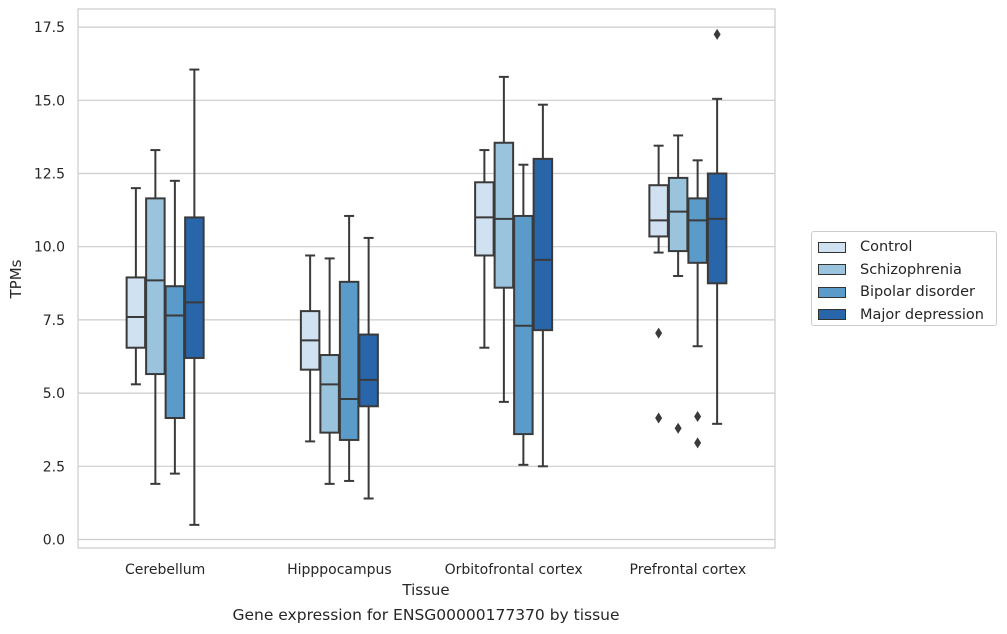 The image size is (1007, 634). Describe the element at coordinates (54, 467) in the screenshot. I see `y-tick-label: 2.5` at that location.